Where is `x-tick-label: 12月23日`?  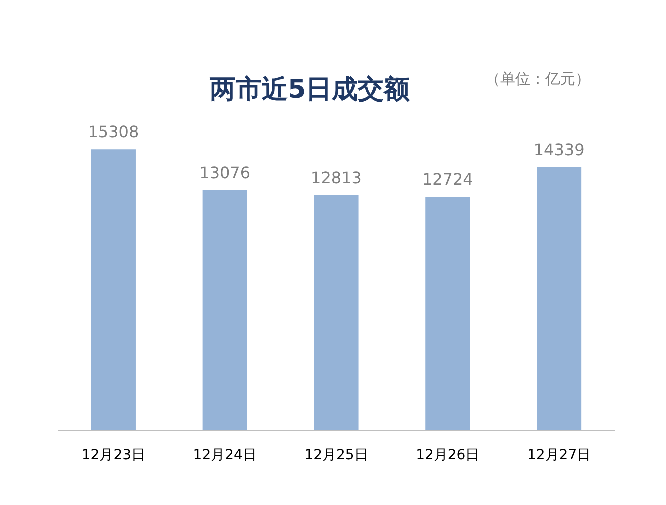
x-tick-label: 12月23日 is located at coordinates (114, 456).